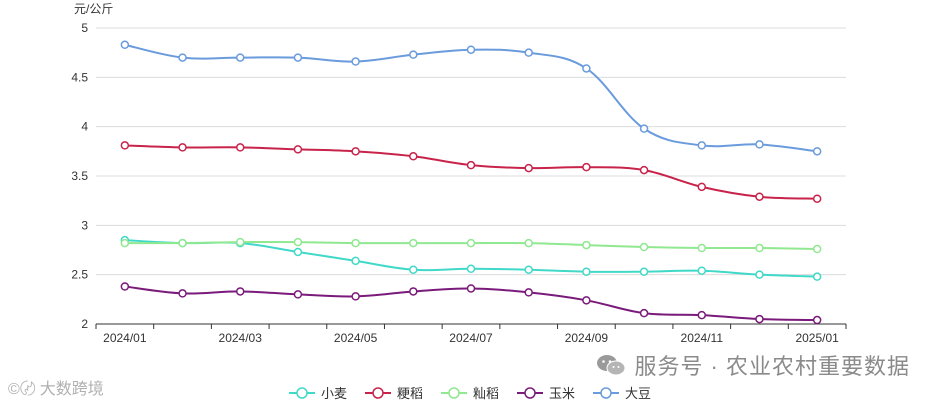 The image size is (940, 405). Describe the element at coordinates (622, 392) in the screenshot. I see `legend-item: 大豆` at that location.